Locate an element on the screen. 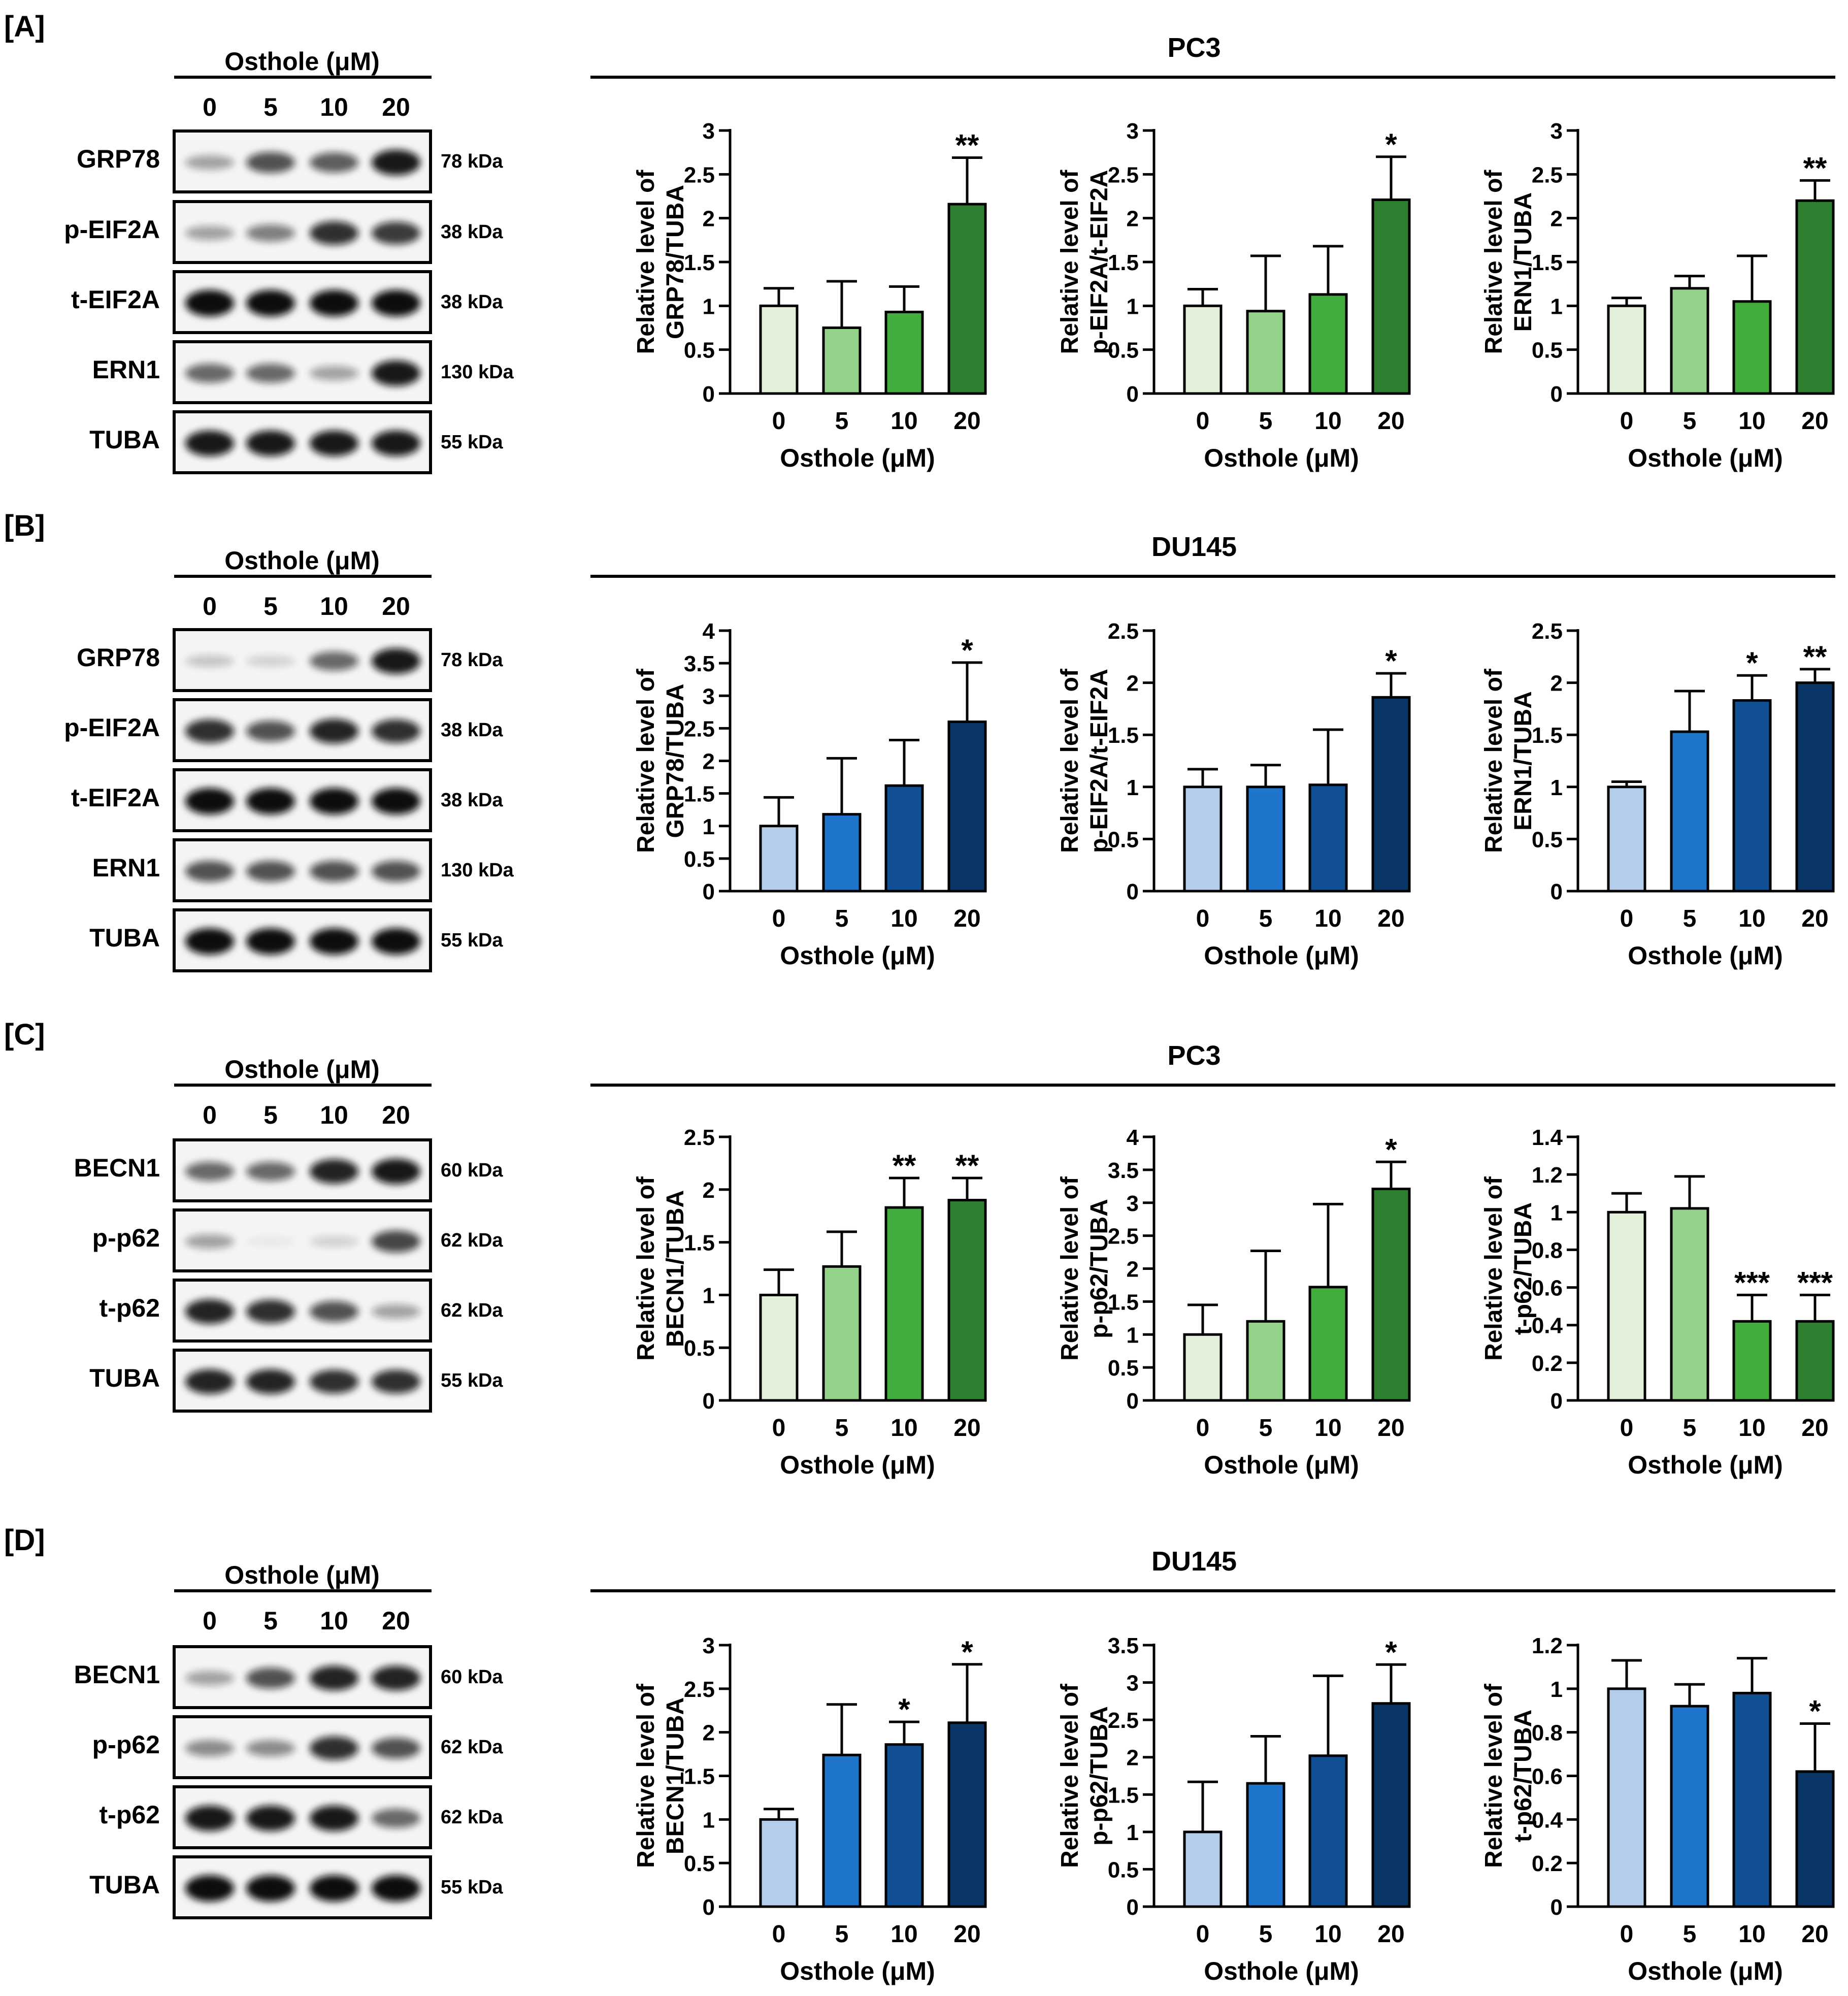  y-axis-label-line: BECN1/TUBA is located at coordinates (675, 1268).